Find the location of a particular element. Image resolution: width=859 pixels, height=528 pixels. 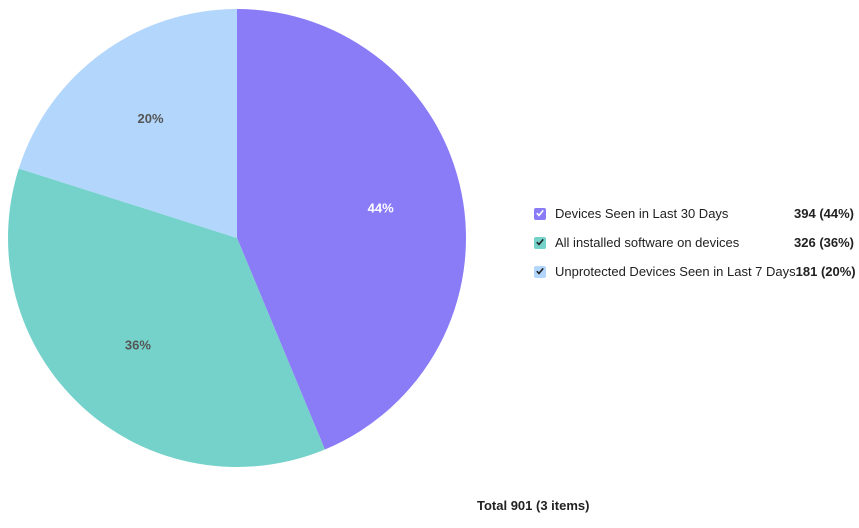

pie-slice-label-3: 20% is located at coordinates (150, 118).